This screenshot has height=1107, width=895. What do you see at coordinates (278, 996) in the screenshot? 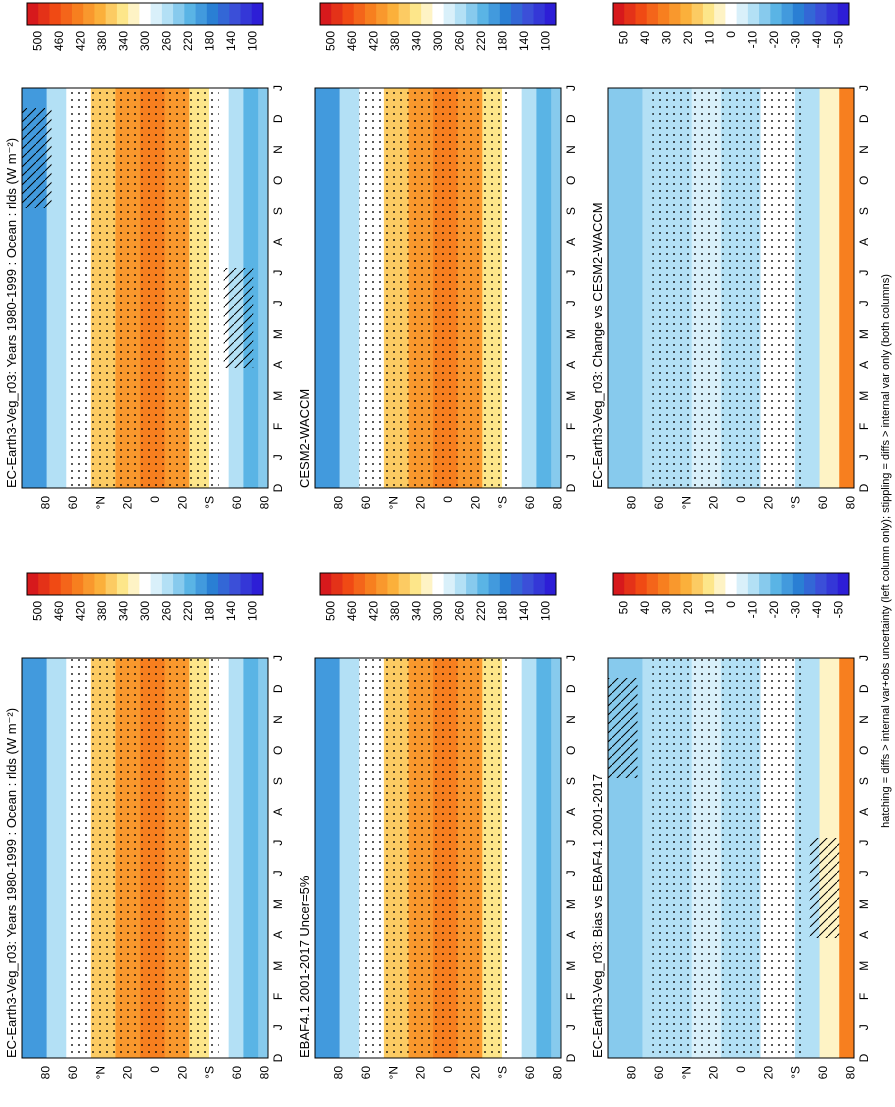
I see `month-tick-label: F` at bounding box center [278, 996].